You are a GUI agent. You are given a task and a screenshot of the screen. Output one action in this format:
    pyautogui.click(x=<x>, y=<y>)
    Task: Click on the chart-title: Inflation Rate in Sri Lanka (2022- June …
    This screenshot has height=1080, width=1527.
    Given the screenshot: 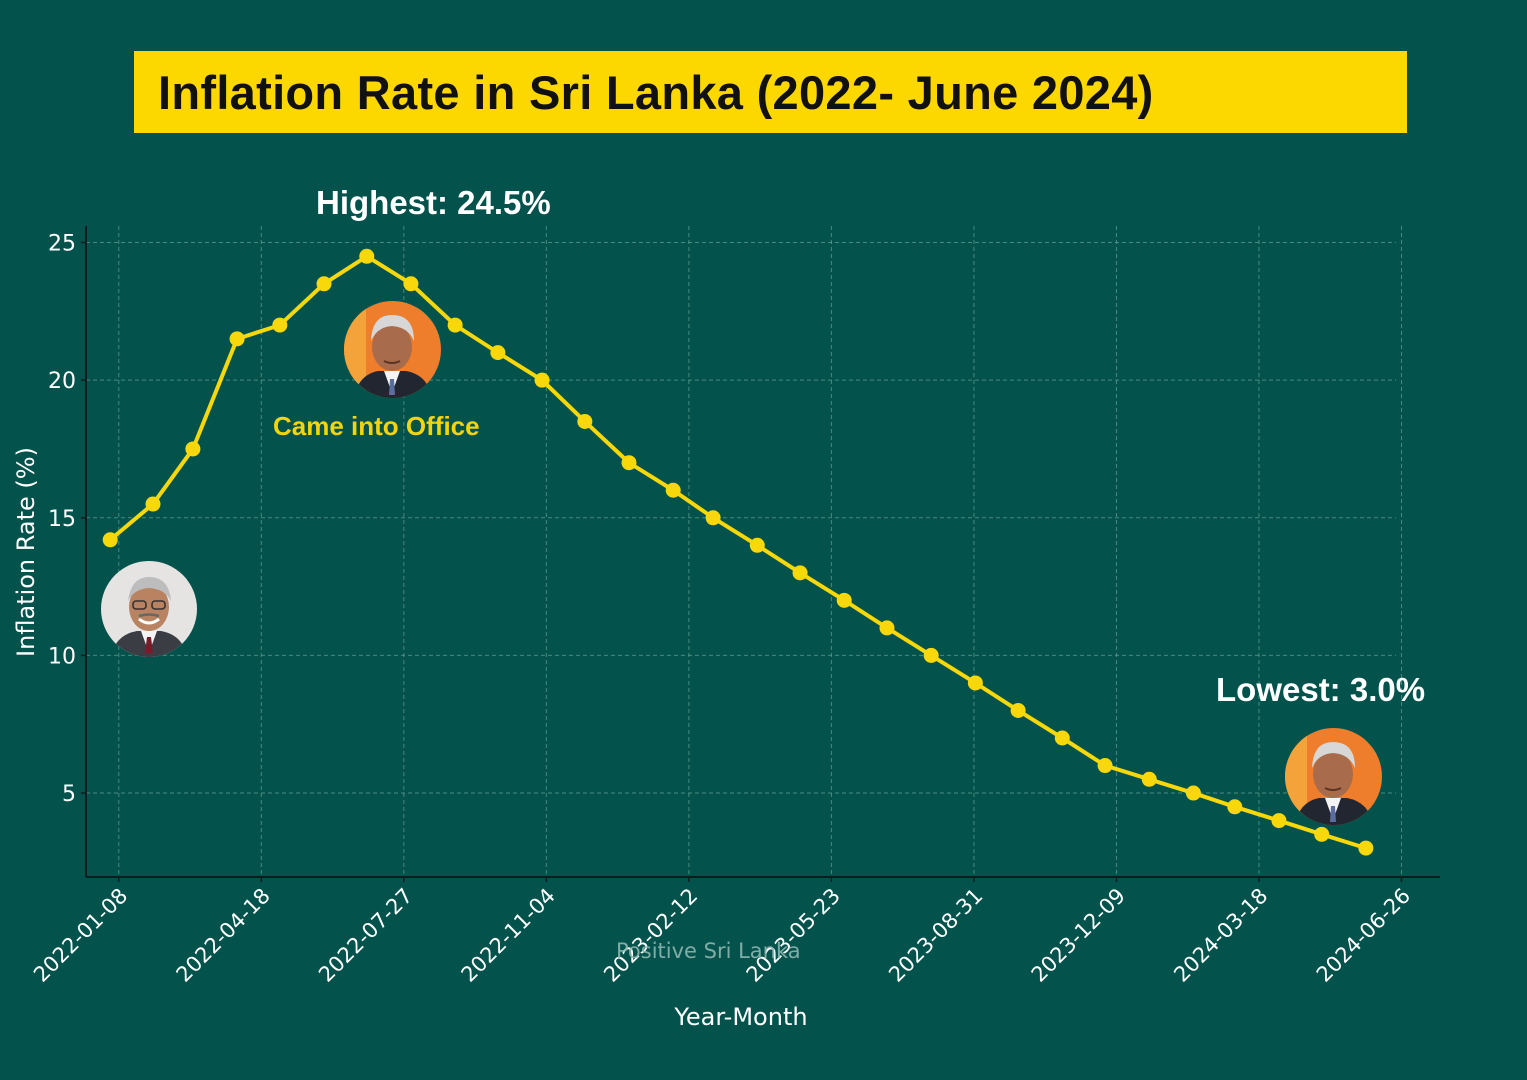 What is the action you would take?
    pyautogui.click(x=656, y=92)
    